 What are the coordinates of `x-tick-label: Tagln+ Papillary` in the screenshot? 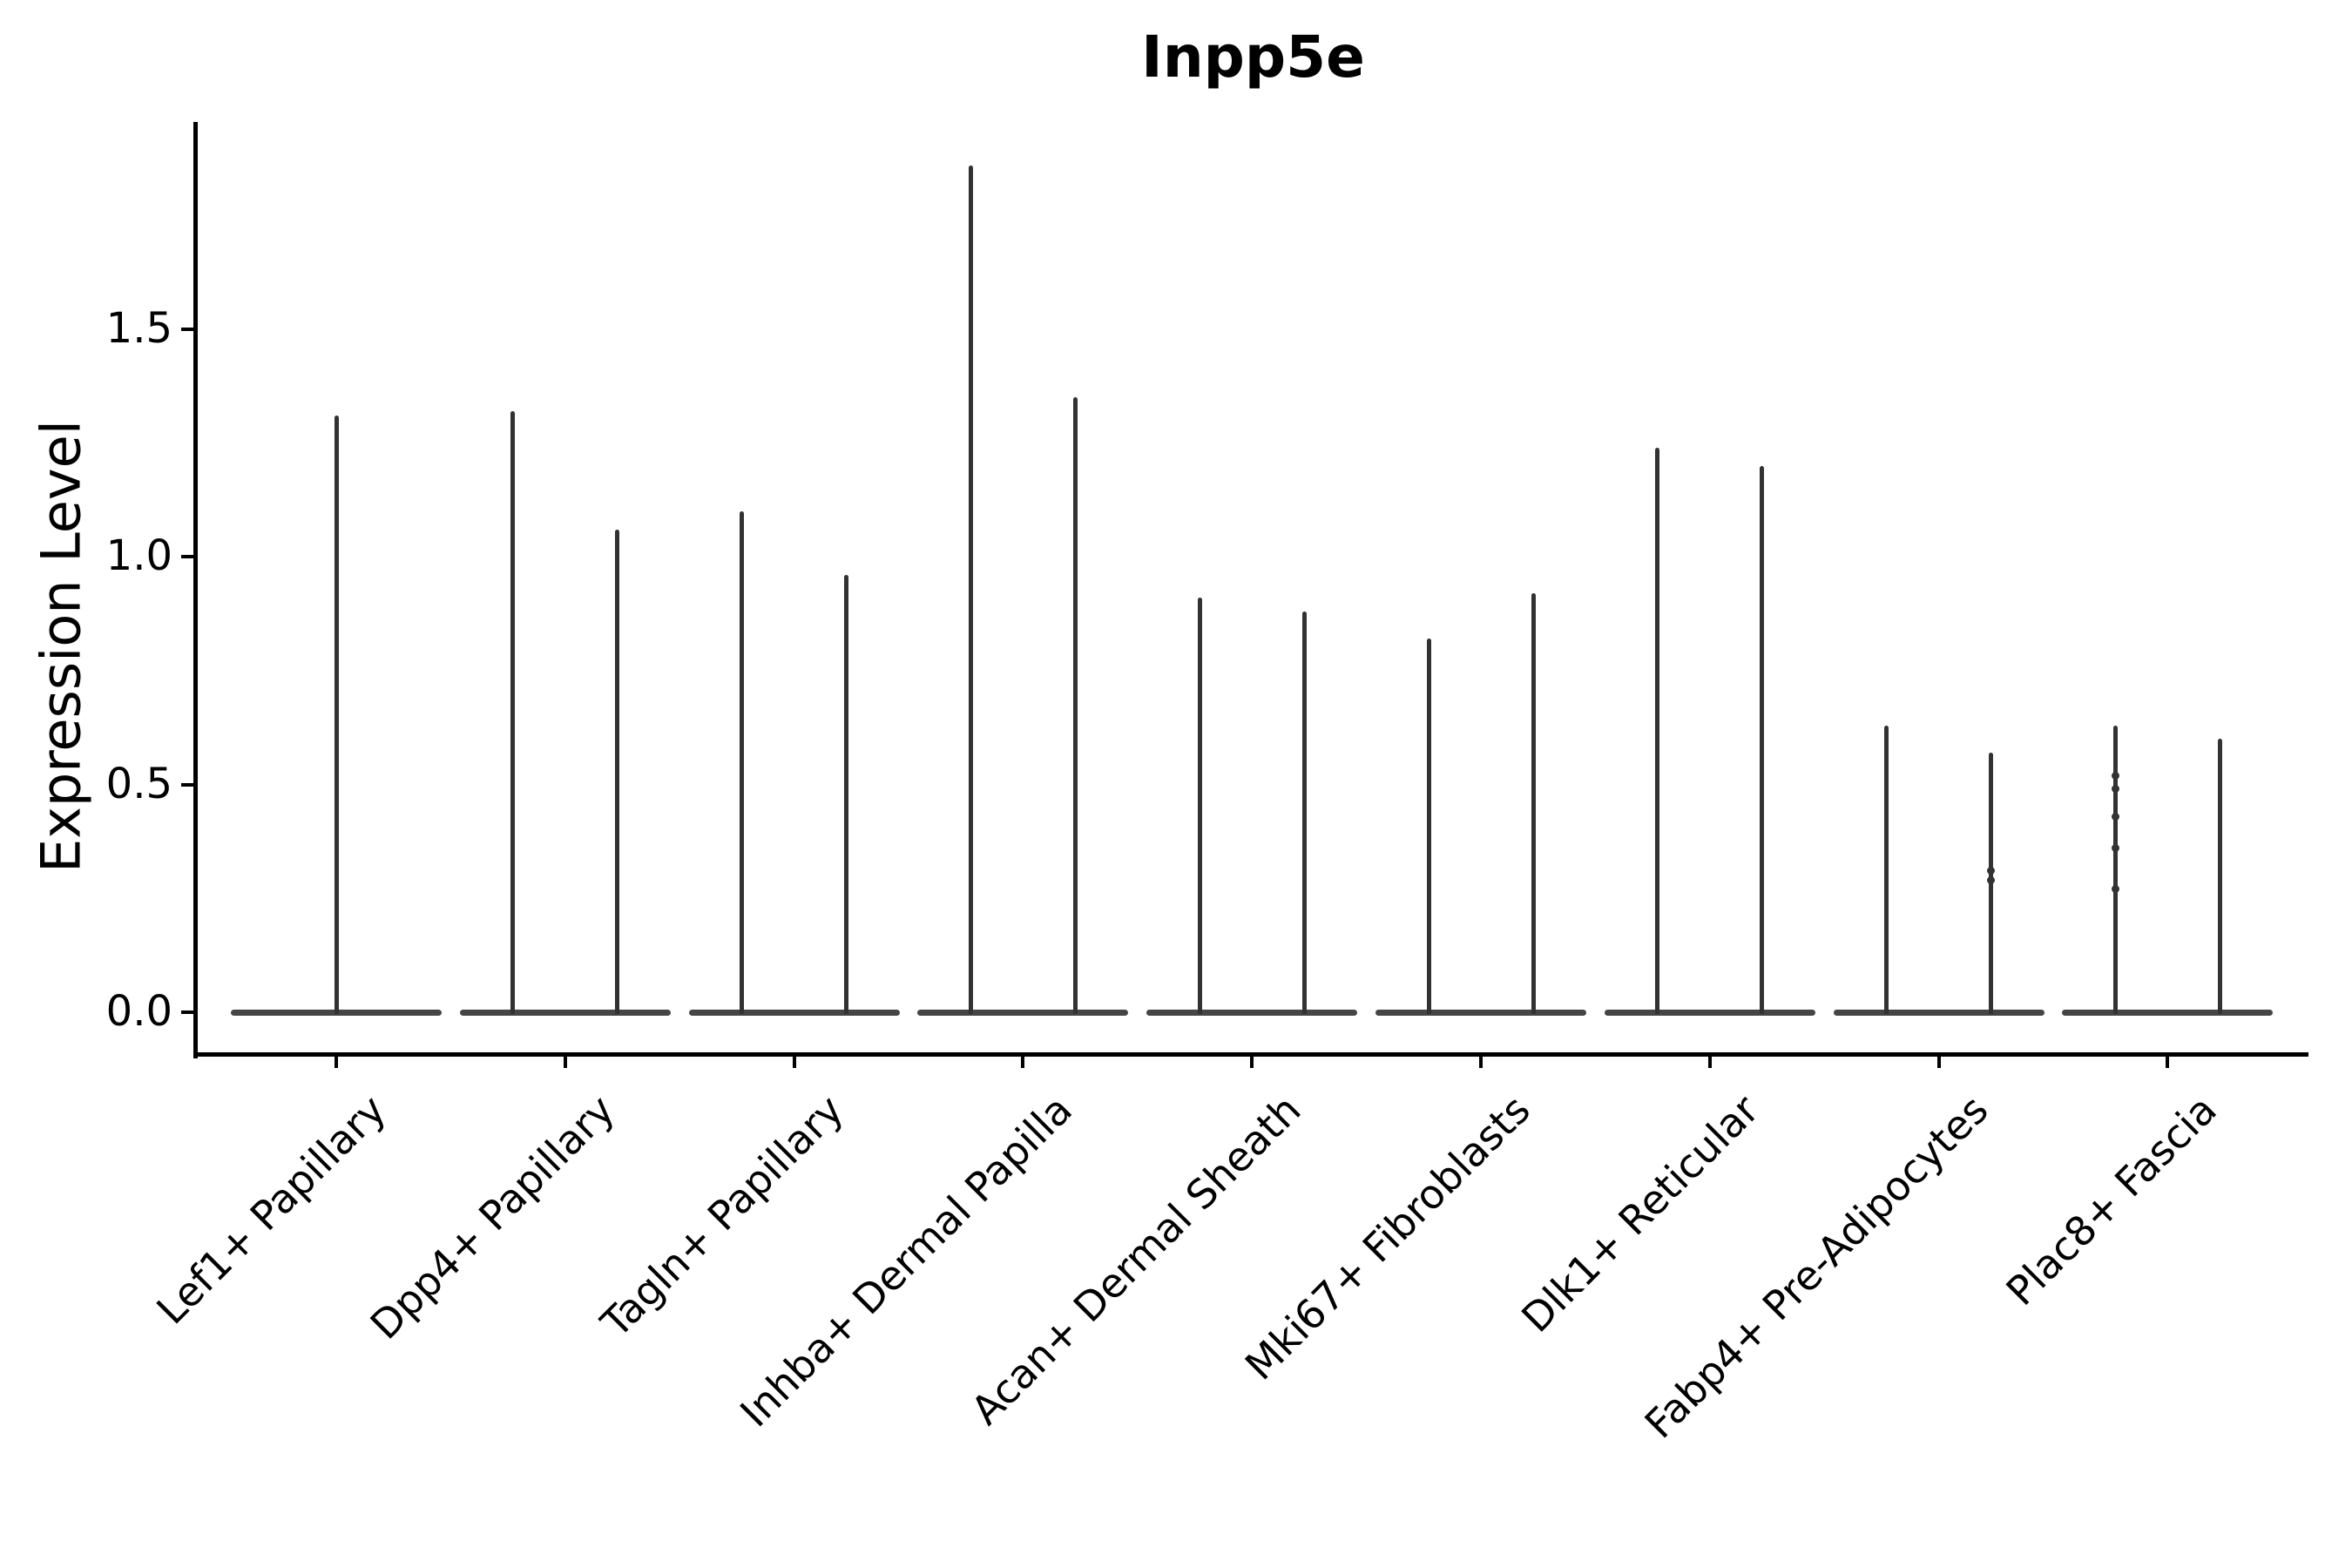 It's located at (722, 1216).